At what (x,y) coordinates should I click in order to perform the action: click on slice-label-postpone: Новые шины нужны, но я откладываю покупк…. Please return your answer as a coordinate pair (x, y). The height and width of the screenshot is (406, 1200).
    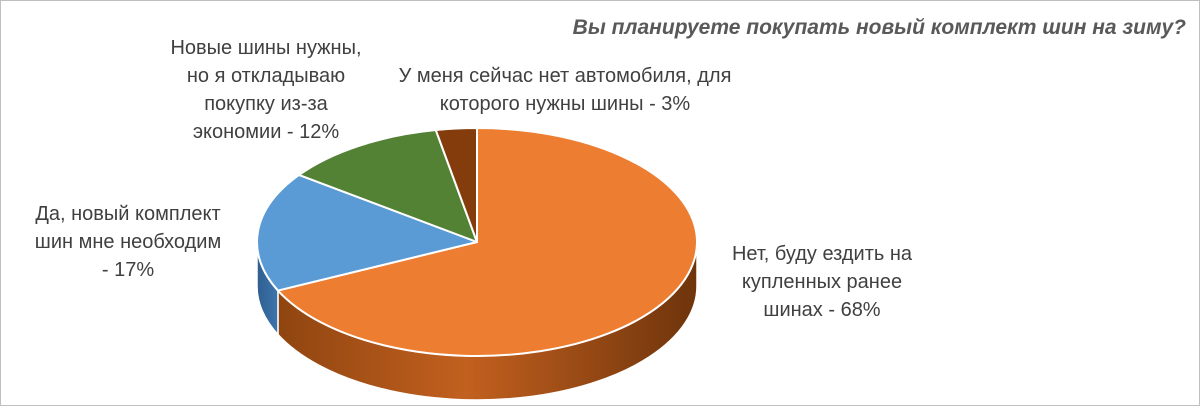
    Looking at the image, I should click on (266, 90).